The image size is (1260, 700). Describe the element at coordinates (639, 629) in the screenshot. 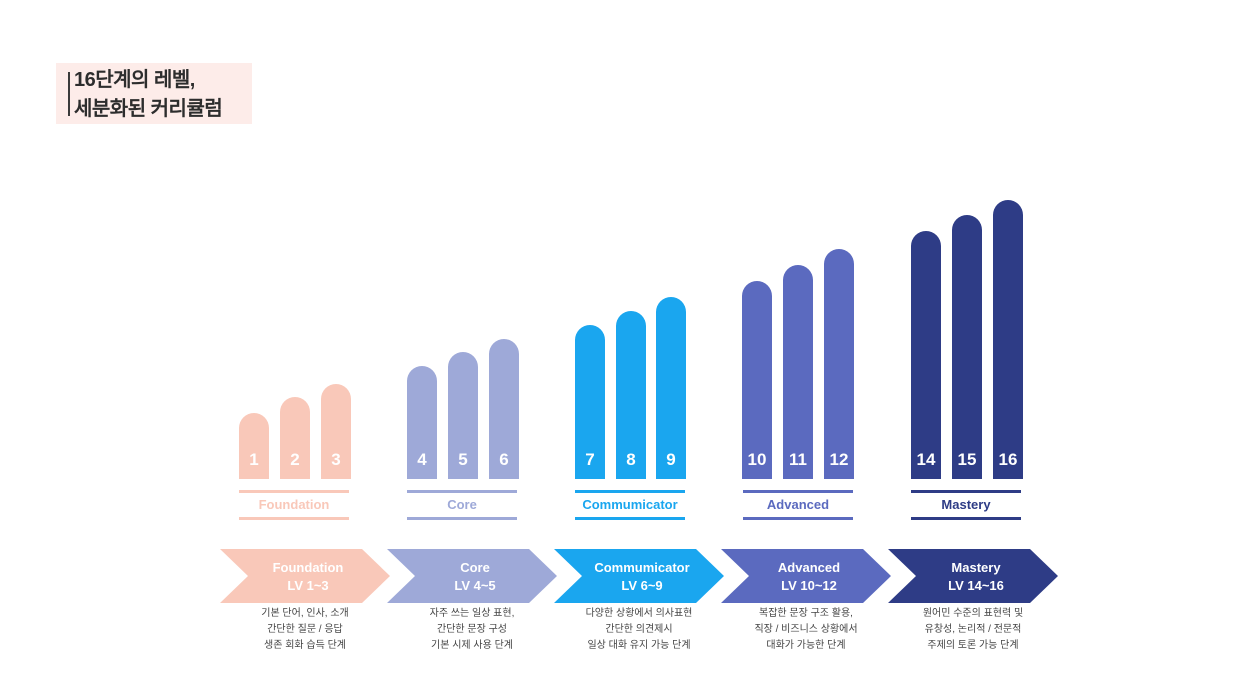

I see `tier-description-line: 간단한 의견제시` at that location.